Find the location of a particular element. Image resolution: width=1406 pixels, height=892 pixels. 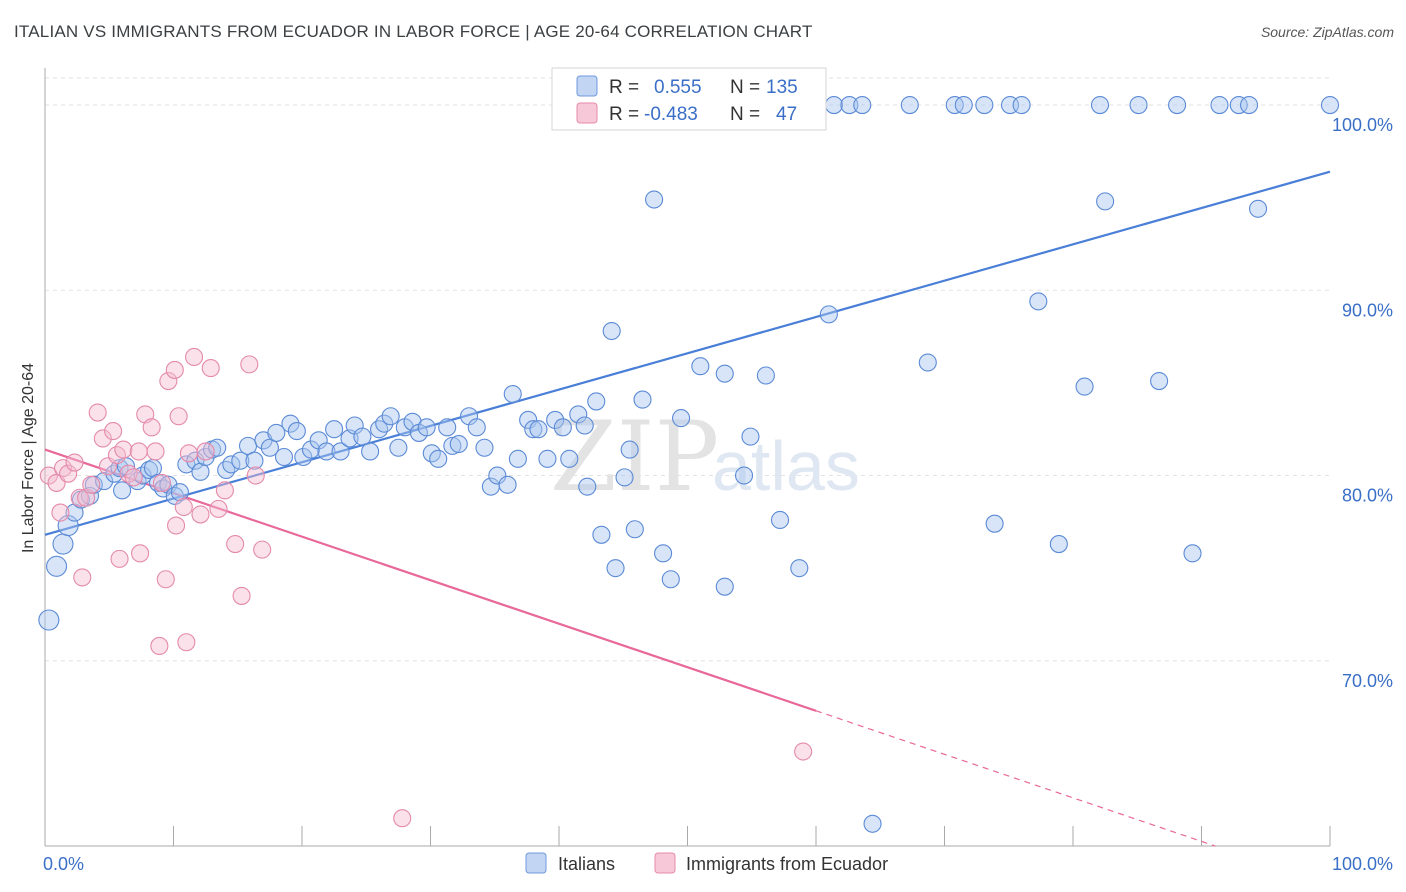

y-tick-label: 100.0% is located at coordinates (1362, 125).